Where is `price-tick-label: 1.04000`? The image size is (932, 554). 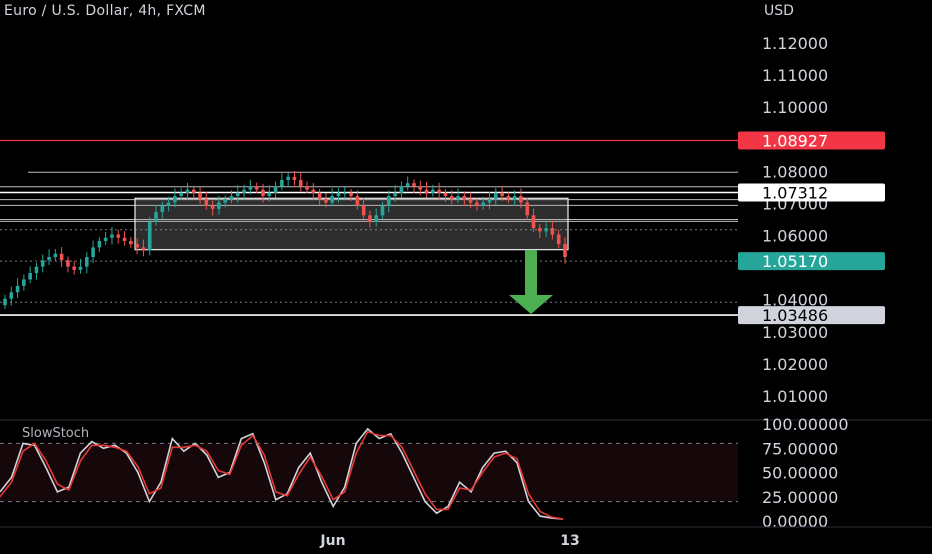 price-tick-label: 1.04000 is located at coordinates (795, 300).